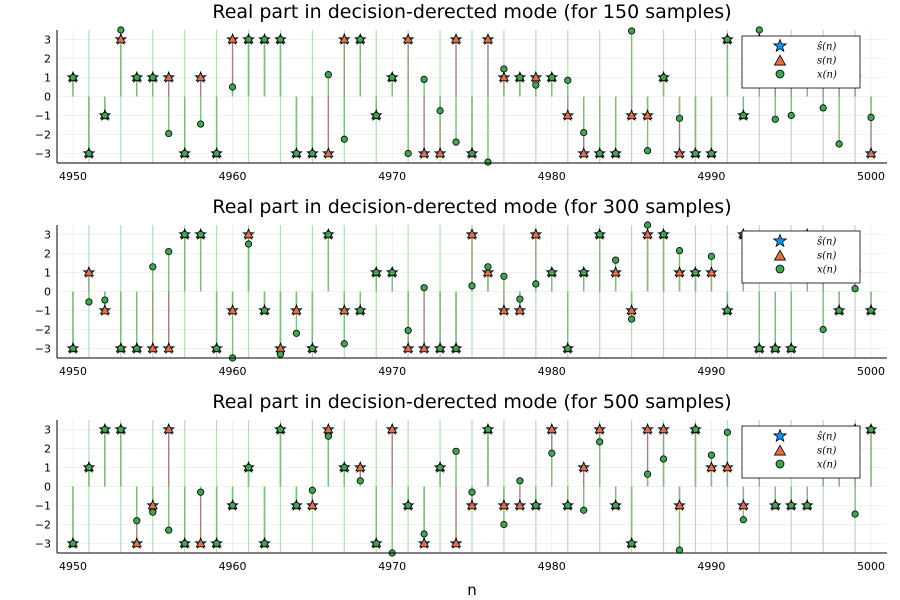  I want to click on legend: ŝ(n) s(n) x(n), so click(801, 62).